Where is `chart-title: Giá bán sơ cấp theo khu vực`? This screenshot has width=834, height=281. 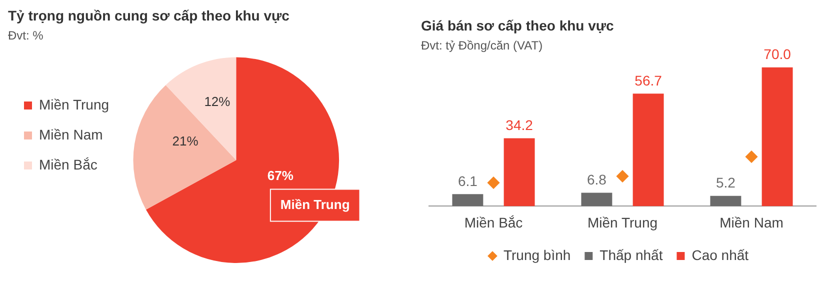
chart-title: Giá bán sơ cấp theo khu vực is located at coordinates (517, 25).